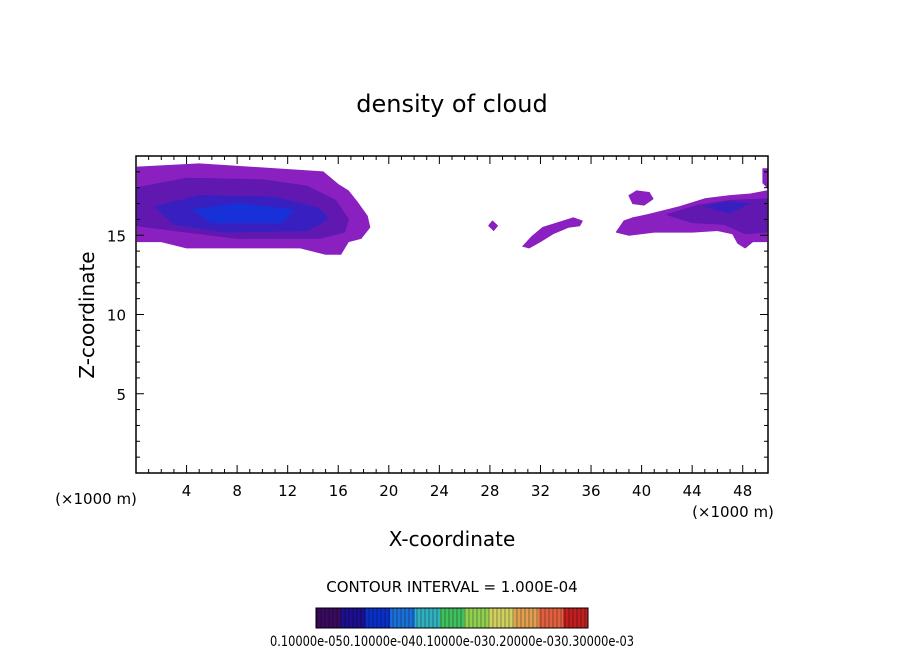 This screenshot has width=904, height=654. Describe the element at coordinates (540, 491) in the screenshot. I see `x-tick-label: 32` at that location.